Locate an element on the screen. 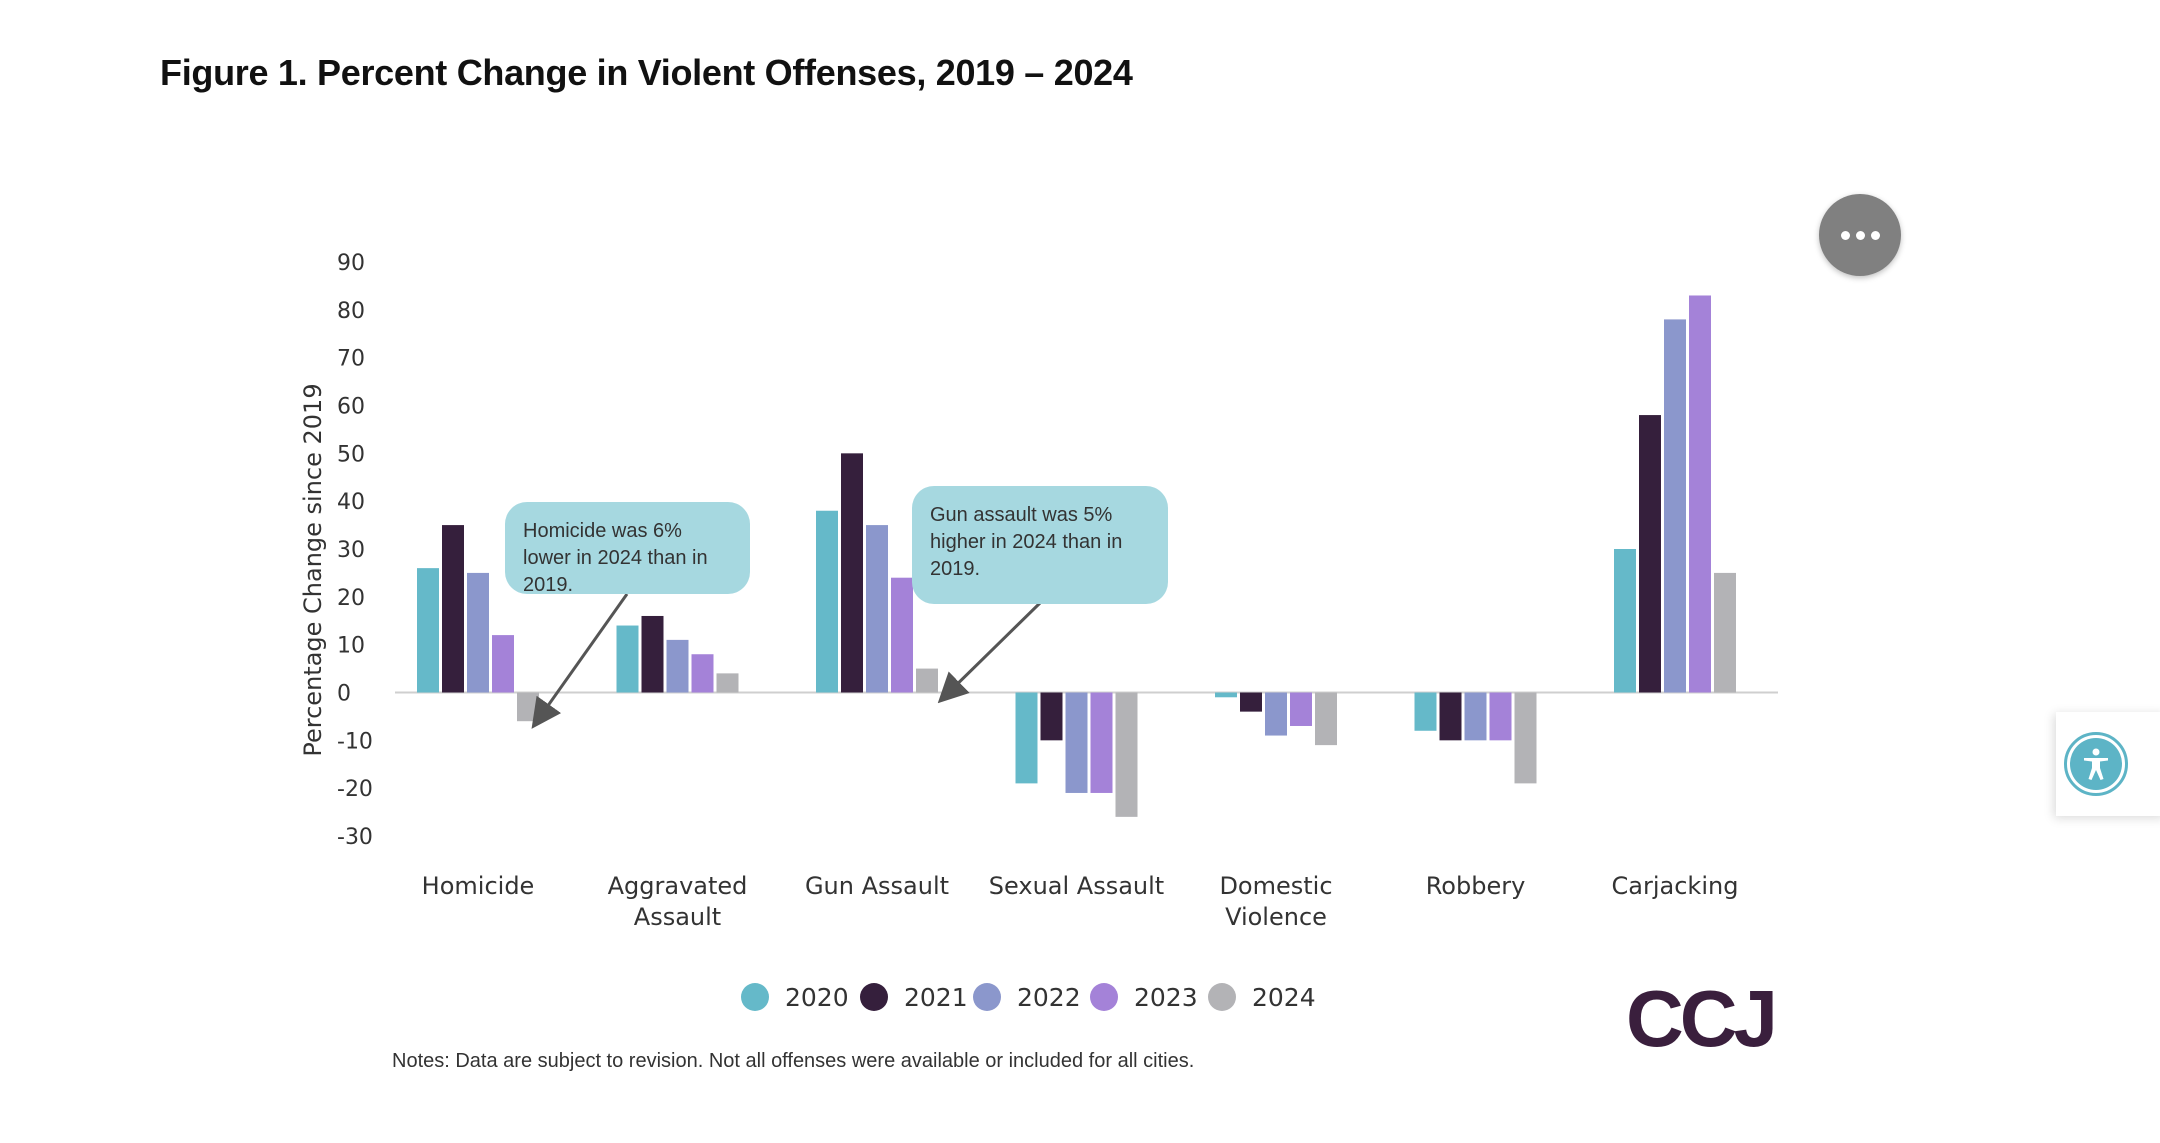  category-label: Aggravated Assault is located at coordinates (678, 901).